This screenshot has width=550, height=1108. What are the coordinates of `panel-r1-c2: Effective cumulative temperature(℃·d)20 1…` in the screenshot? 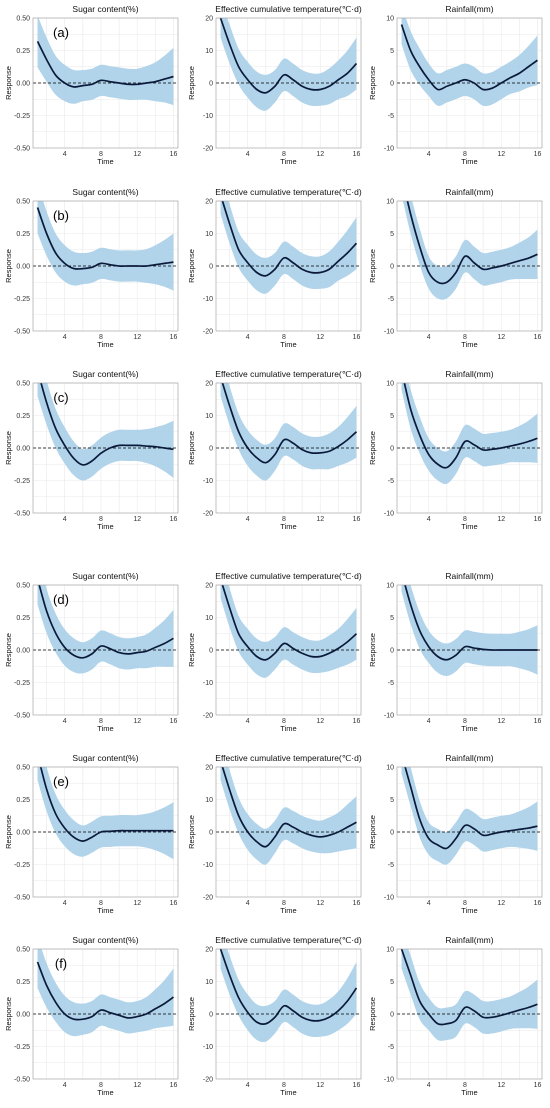 It's located at (274, 85).